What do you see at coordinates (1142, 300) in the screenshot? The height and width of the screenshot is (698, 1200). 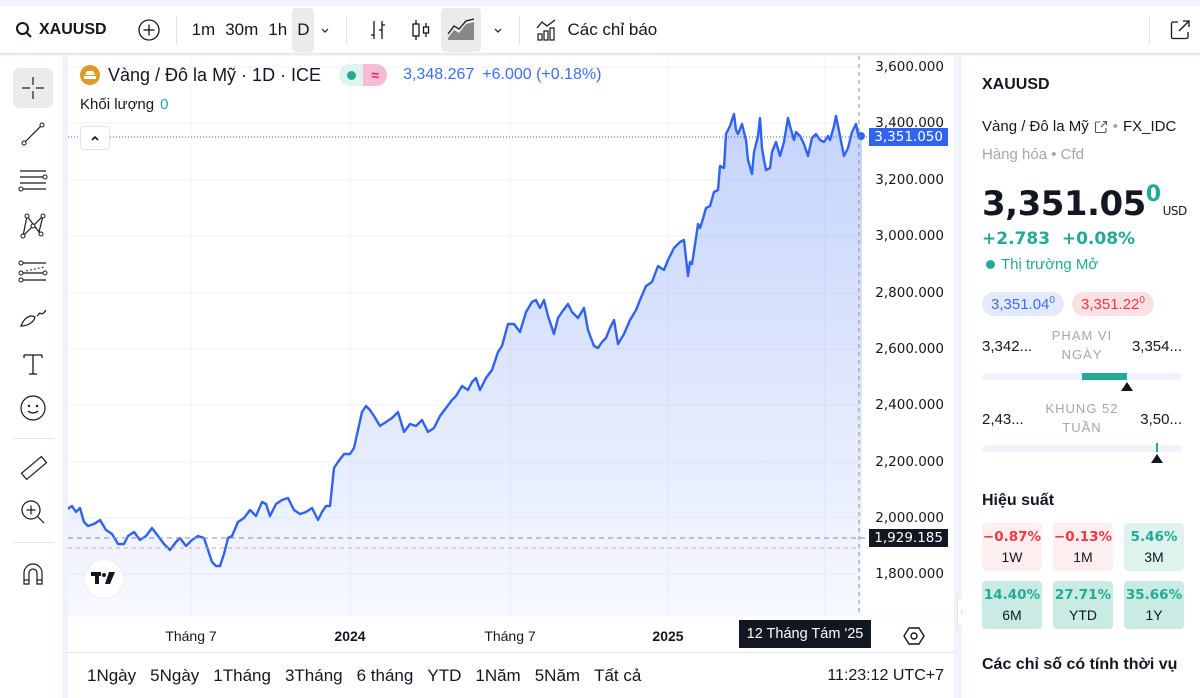 I see `ask-sup: 0` at bounding box center [1142, 300].